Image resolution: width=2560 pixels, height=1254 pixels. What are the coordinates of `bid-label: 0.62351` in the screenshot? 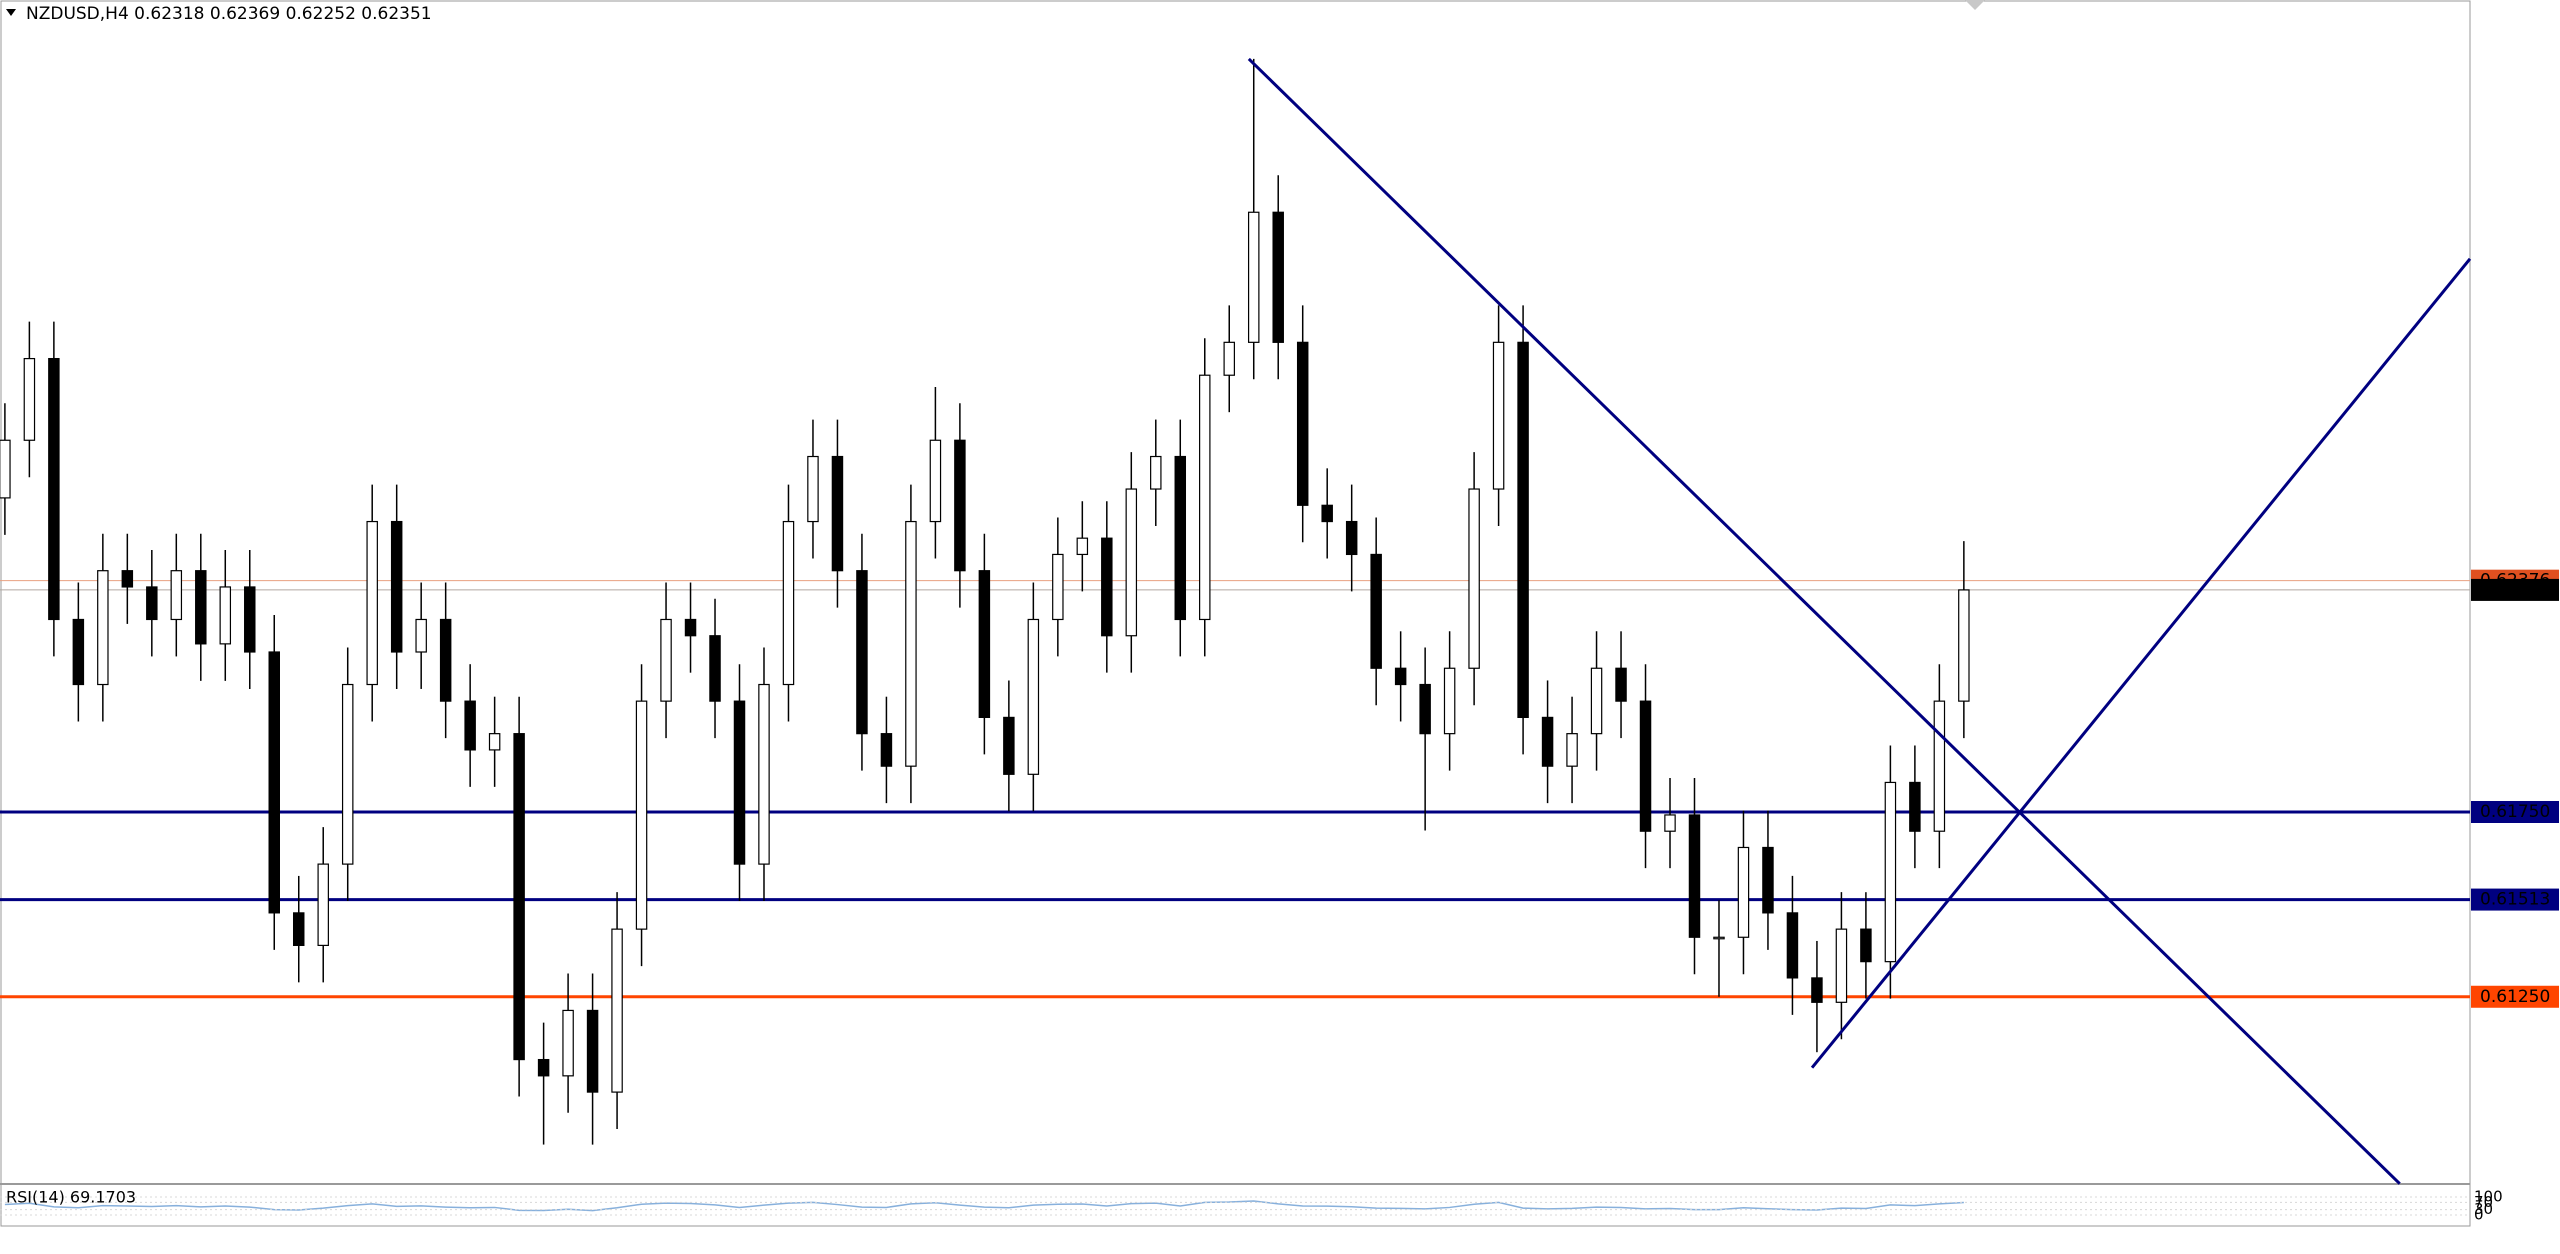 It's located at (2515, 590).